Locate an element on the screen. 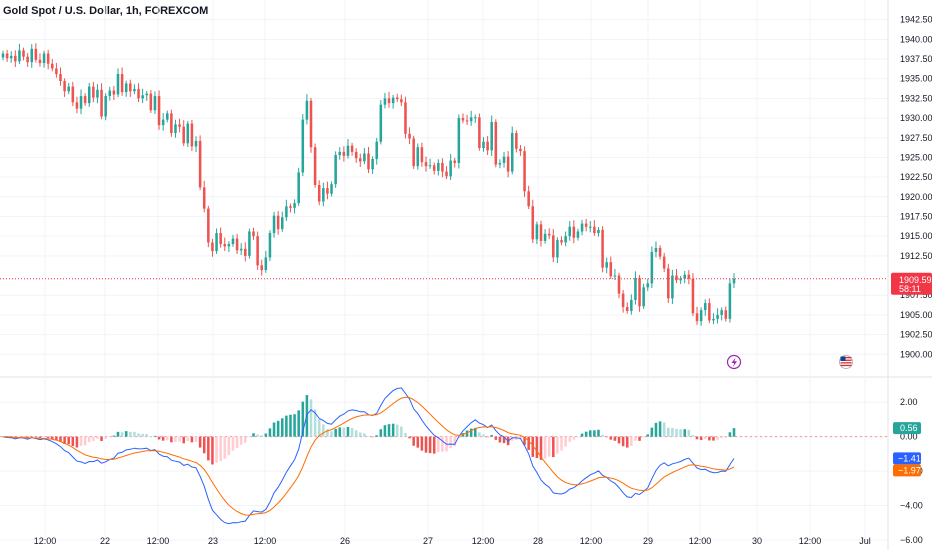 The image size is (932, 550). event-markers is located at coordinates (789, 362).